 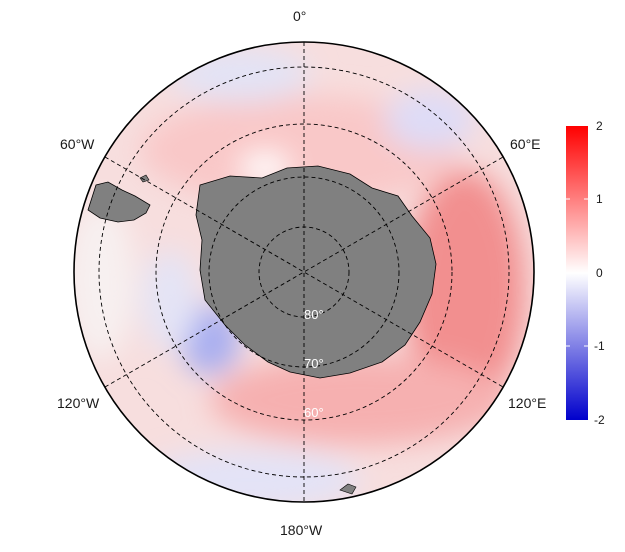 I want to click on lon-label-60w: 60°W, so click(x=77, y=144).